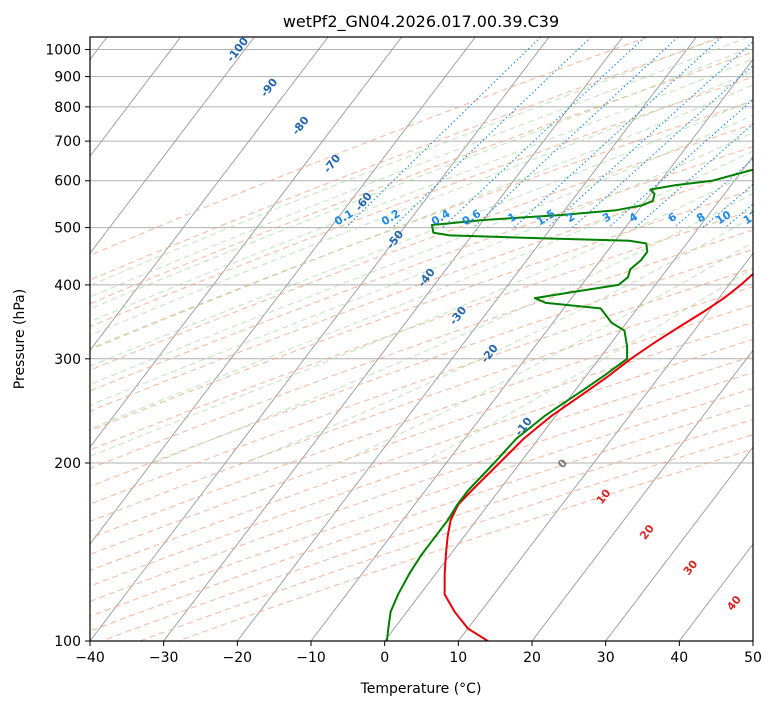  I want to click on moist-adiabat-line, so click(587, 365).